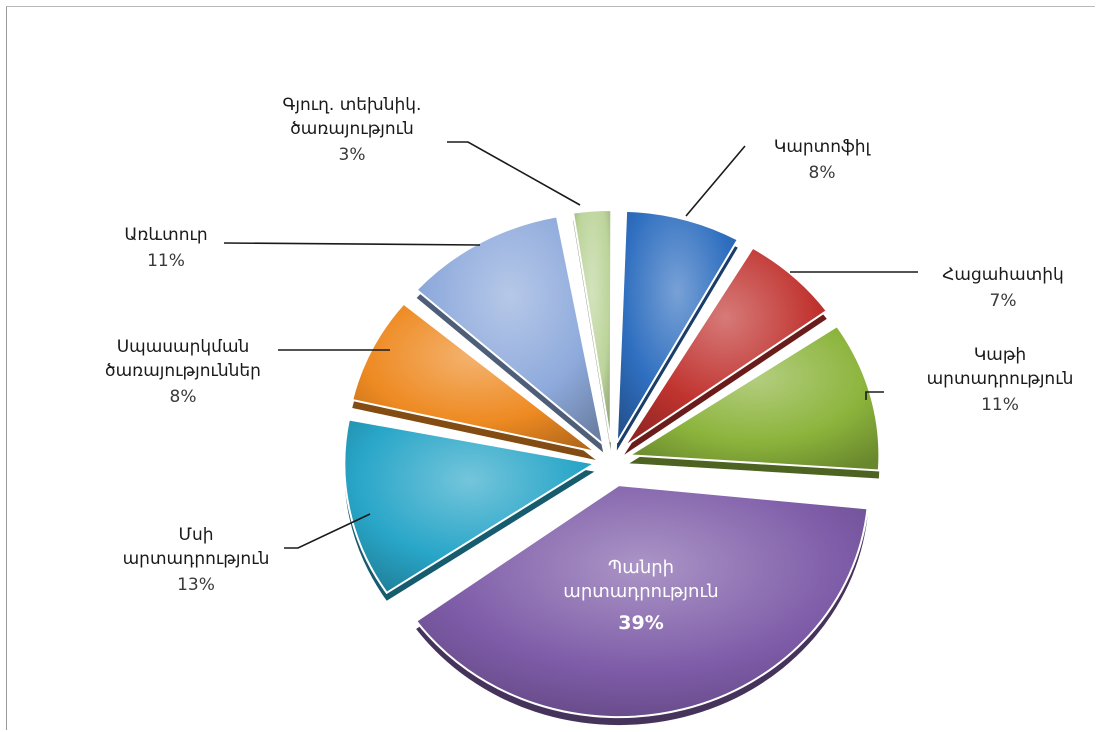 The image size is (1097, 732). I want to click on slice-label: Առևտուր, so click(165, 235).